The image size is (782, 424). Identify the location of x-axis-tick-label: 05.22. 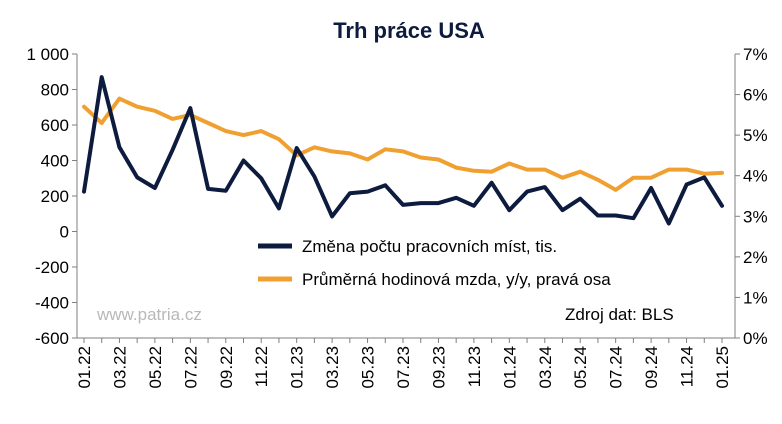
(155, 367).